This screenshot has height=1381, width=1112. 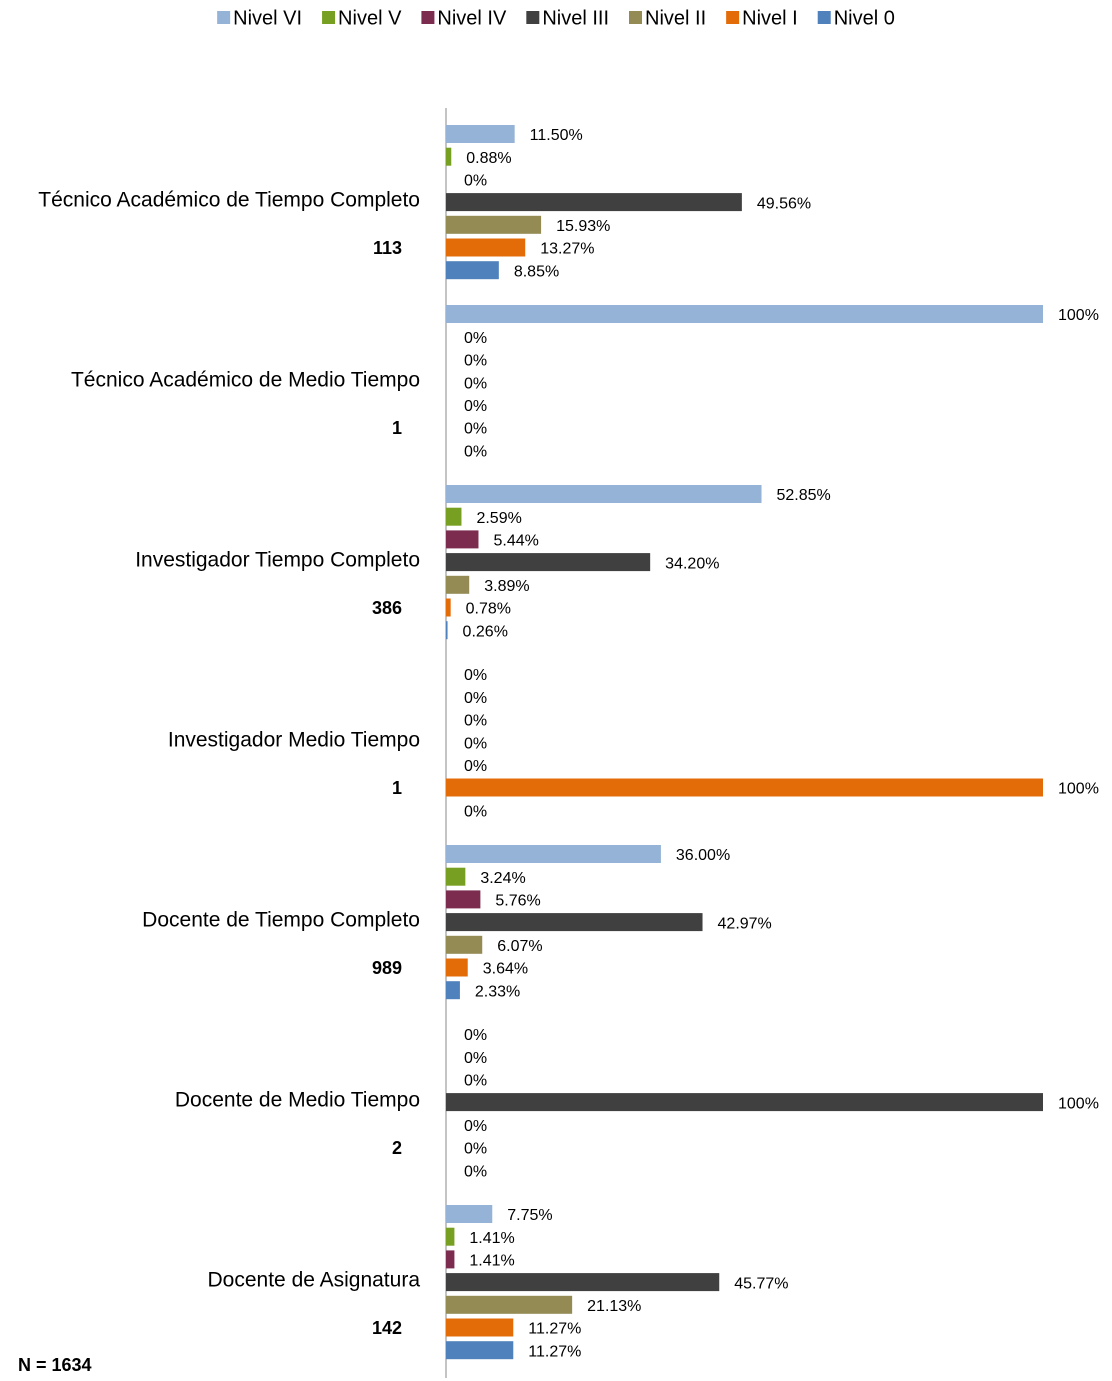 What do you see at coordinates (498, 518) in the screenshot?
I see `value-label: 2.59%` at bounding box center [498, 518].